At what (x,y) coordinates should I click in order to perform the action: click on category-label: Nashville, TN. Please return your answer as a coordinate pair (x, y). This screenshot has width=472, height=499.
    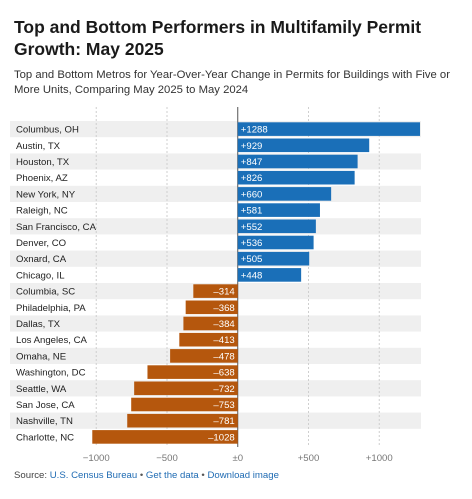
    Looking at the image, I should click on (44, 421).